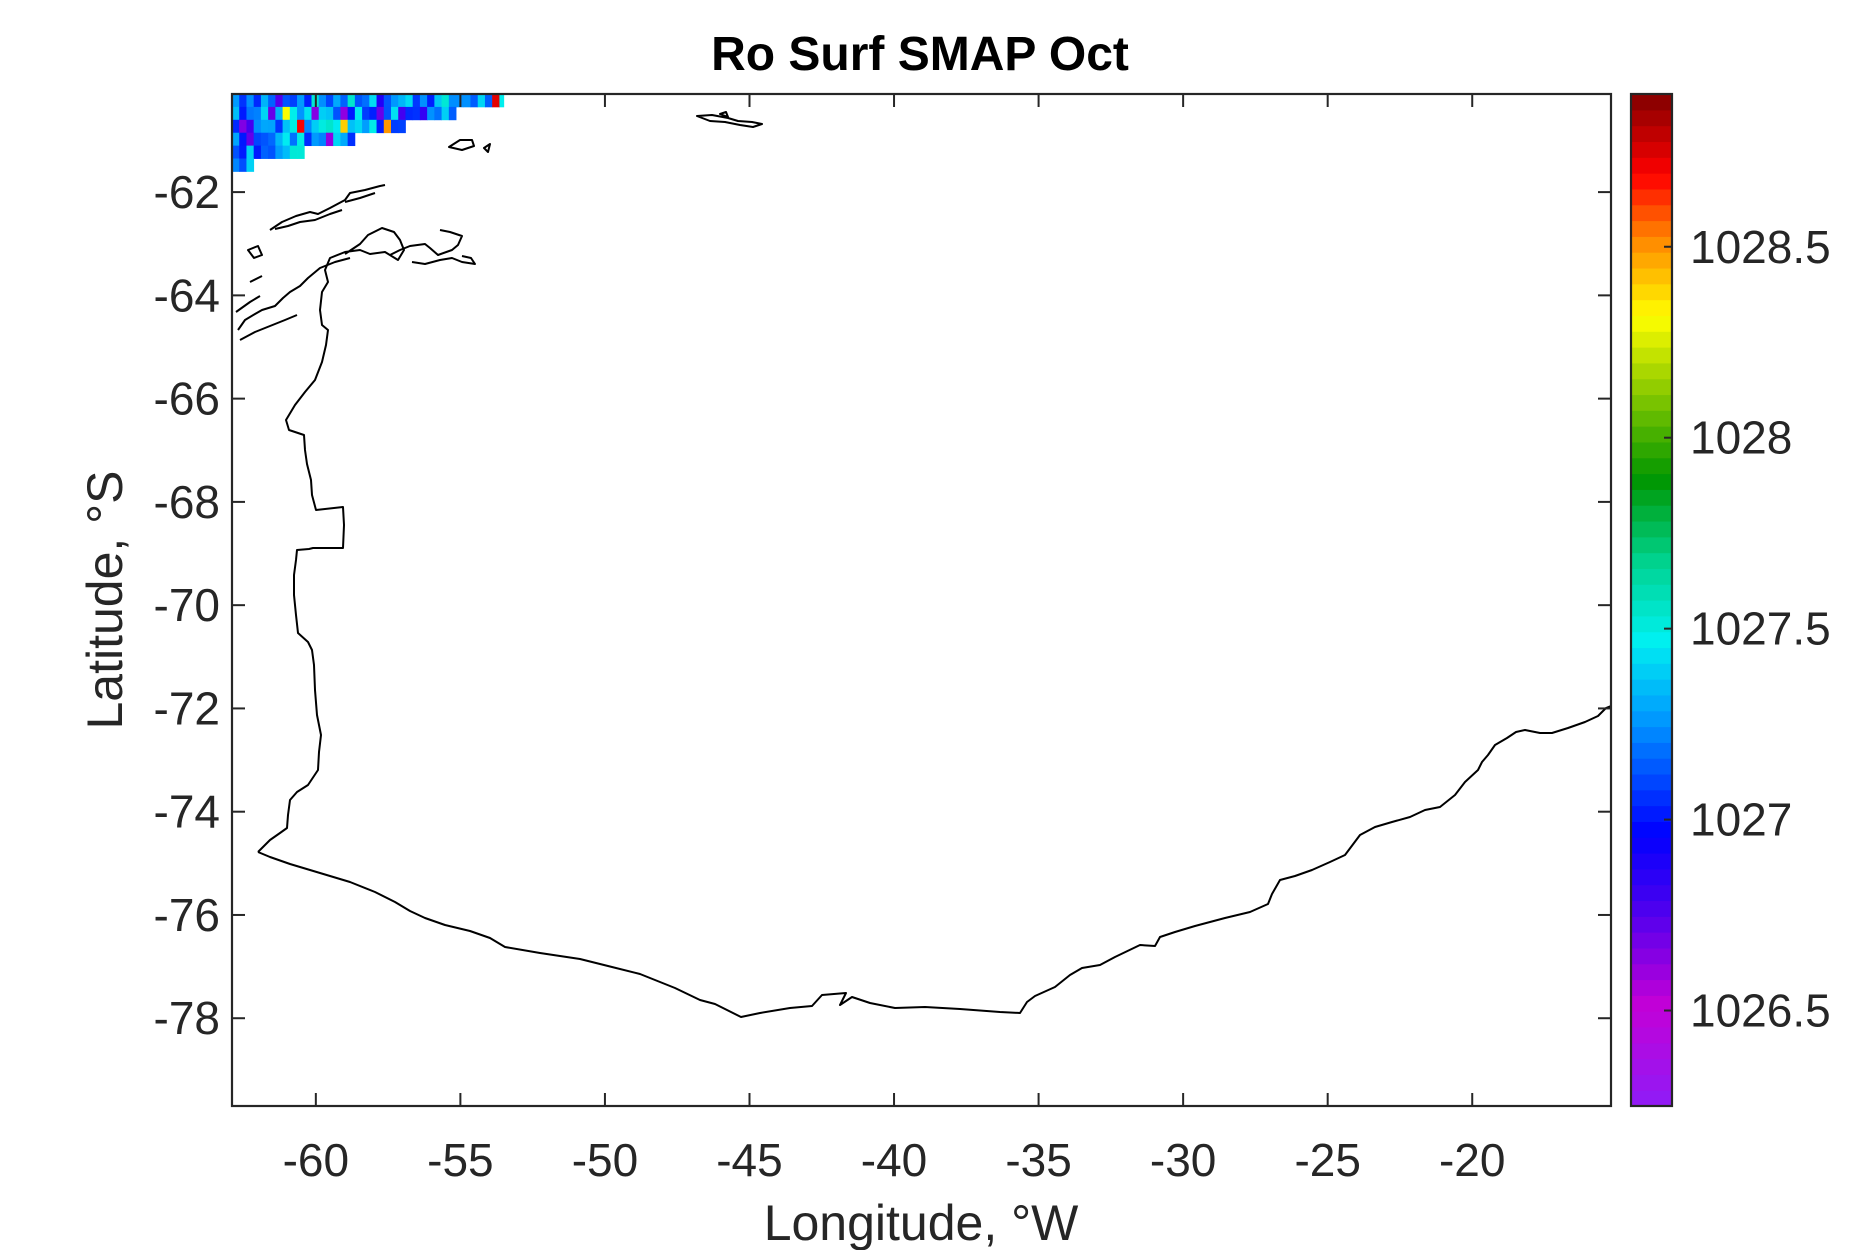 The width and height of the screenshot is (1875, 1250). I want to click on x-tick-label: -60, so click(316, 1160).